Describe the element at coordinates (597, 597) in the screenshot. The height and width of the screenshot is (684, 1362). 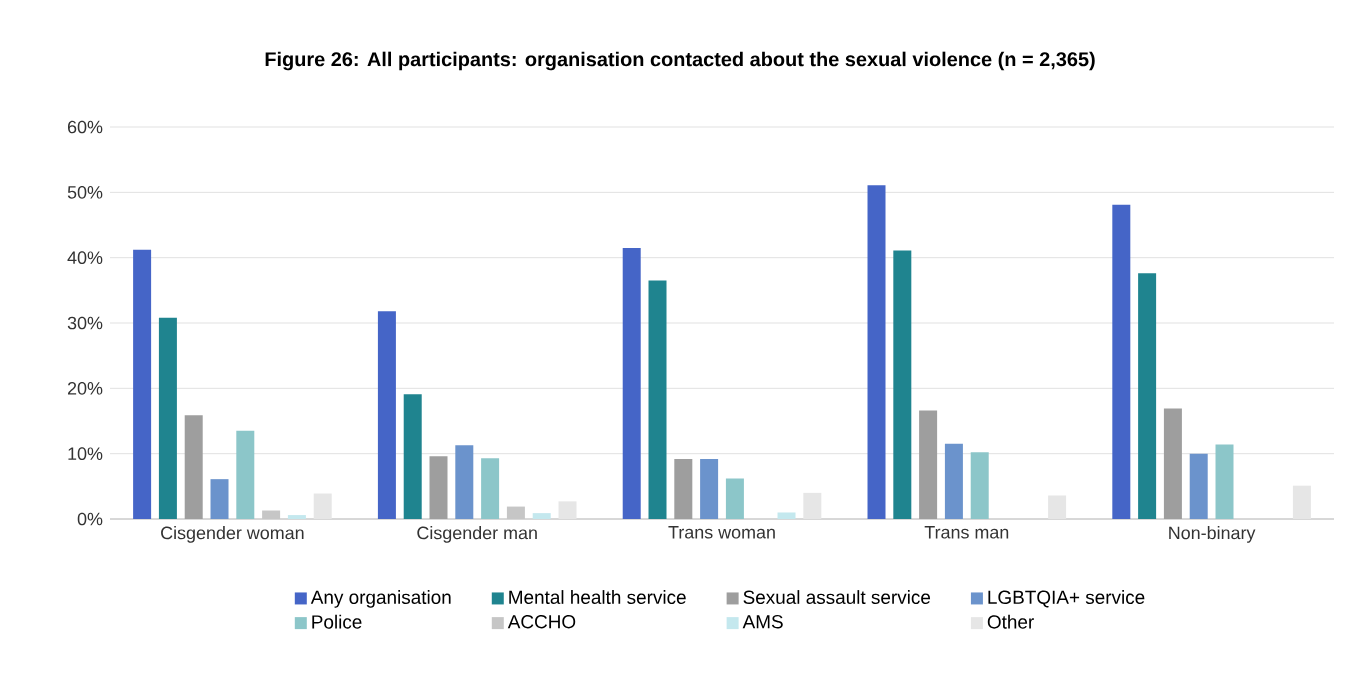
I see `legend-label: Mental health service` at that location.